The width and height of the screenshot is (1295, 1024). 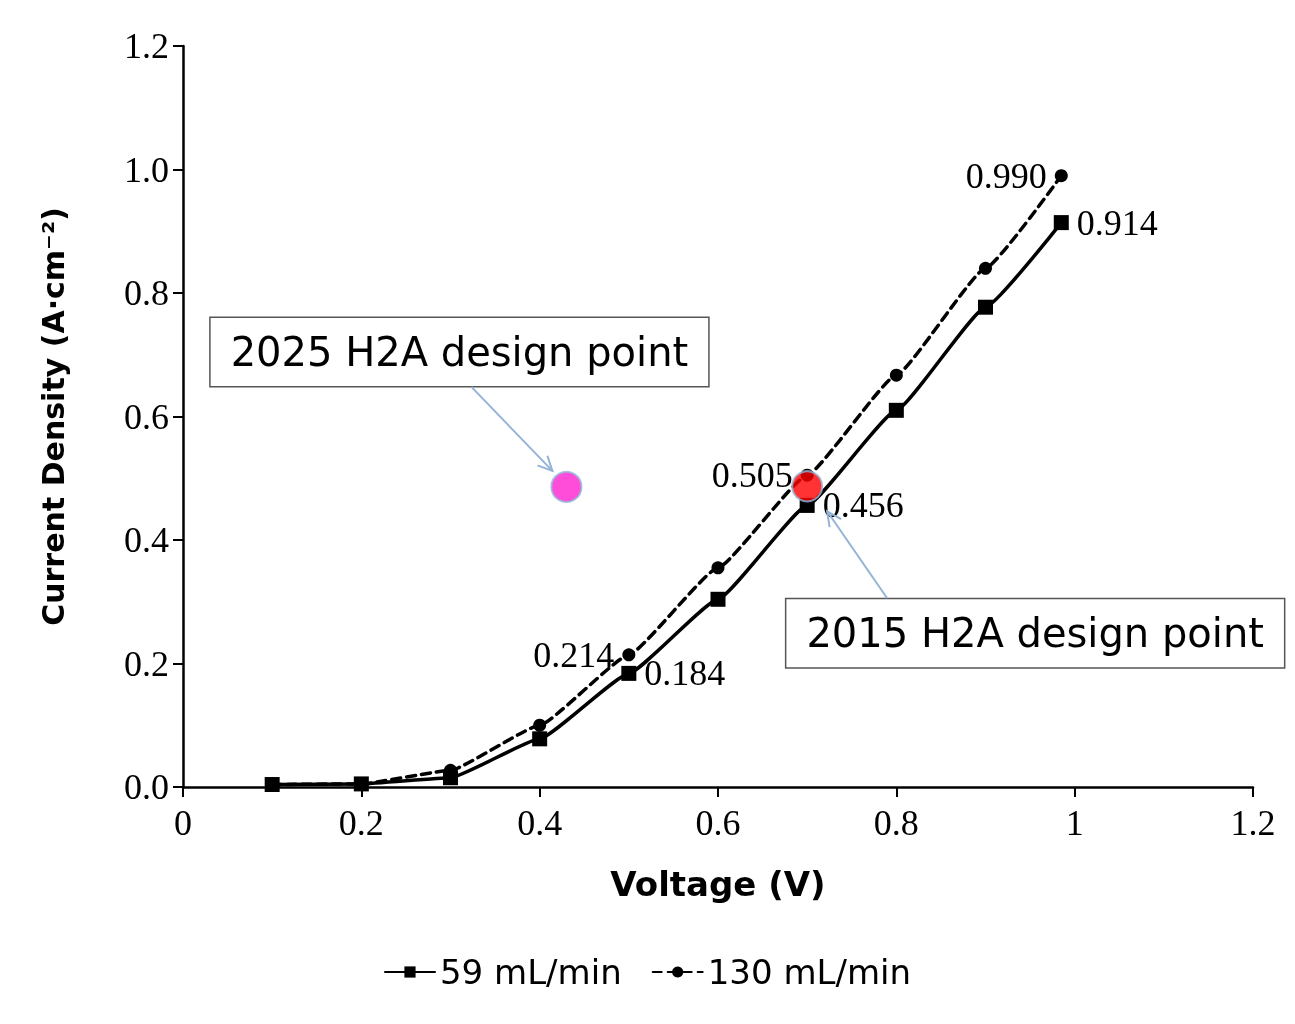 What do you see at coordinates (809, 972) in the screenshot?
I see `legend-label: 130 mL/min` at bounding box center [809, 972].